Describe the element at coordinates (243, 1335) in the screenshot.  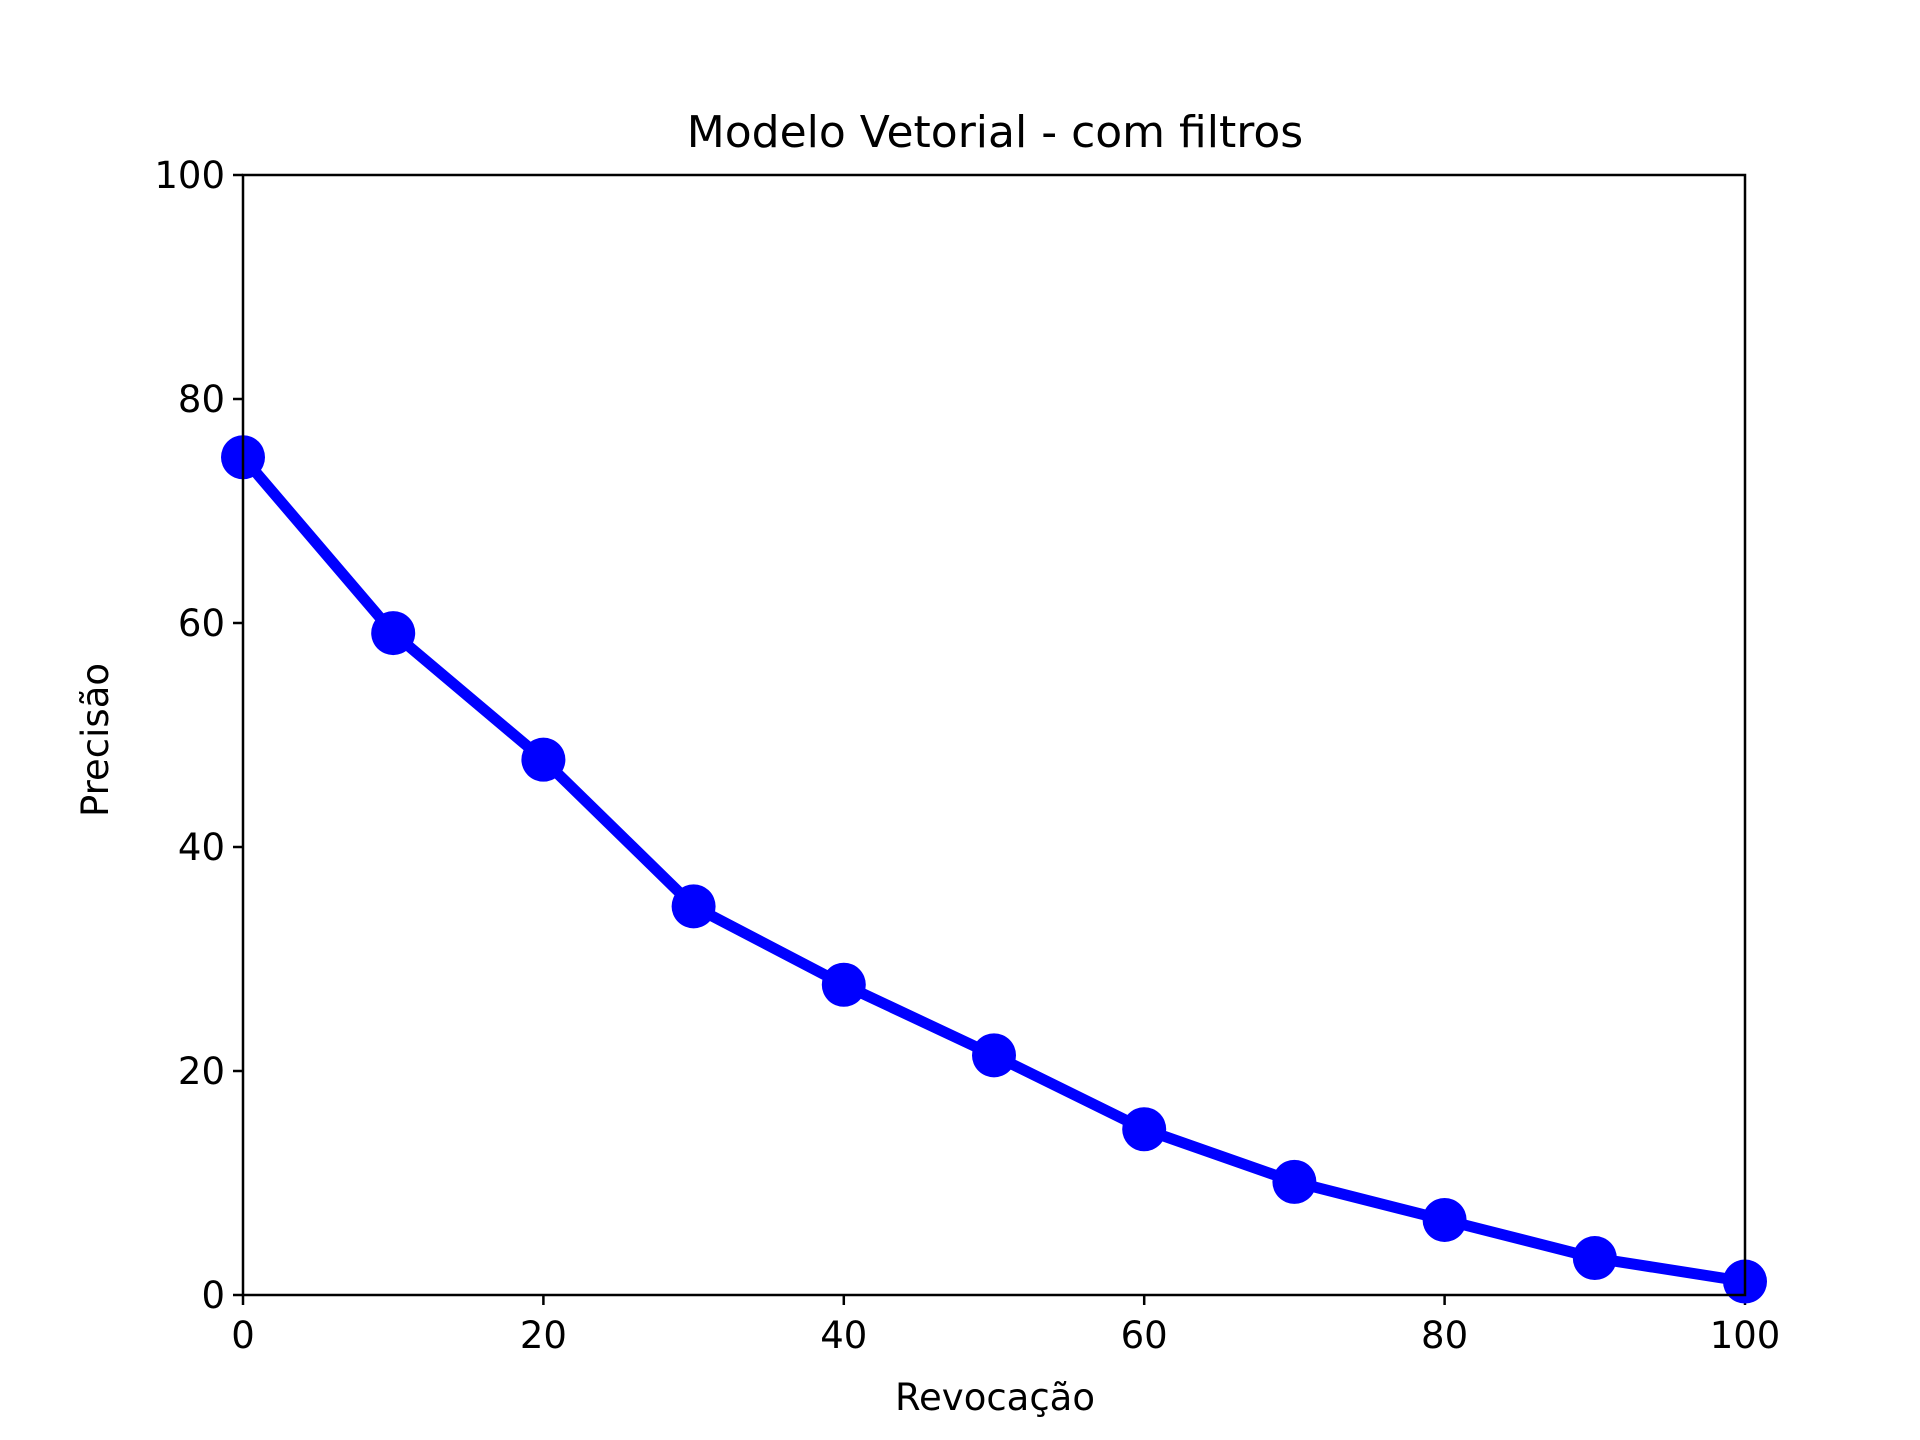
I see `x-tick-label: 0` at that location.